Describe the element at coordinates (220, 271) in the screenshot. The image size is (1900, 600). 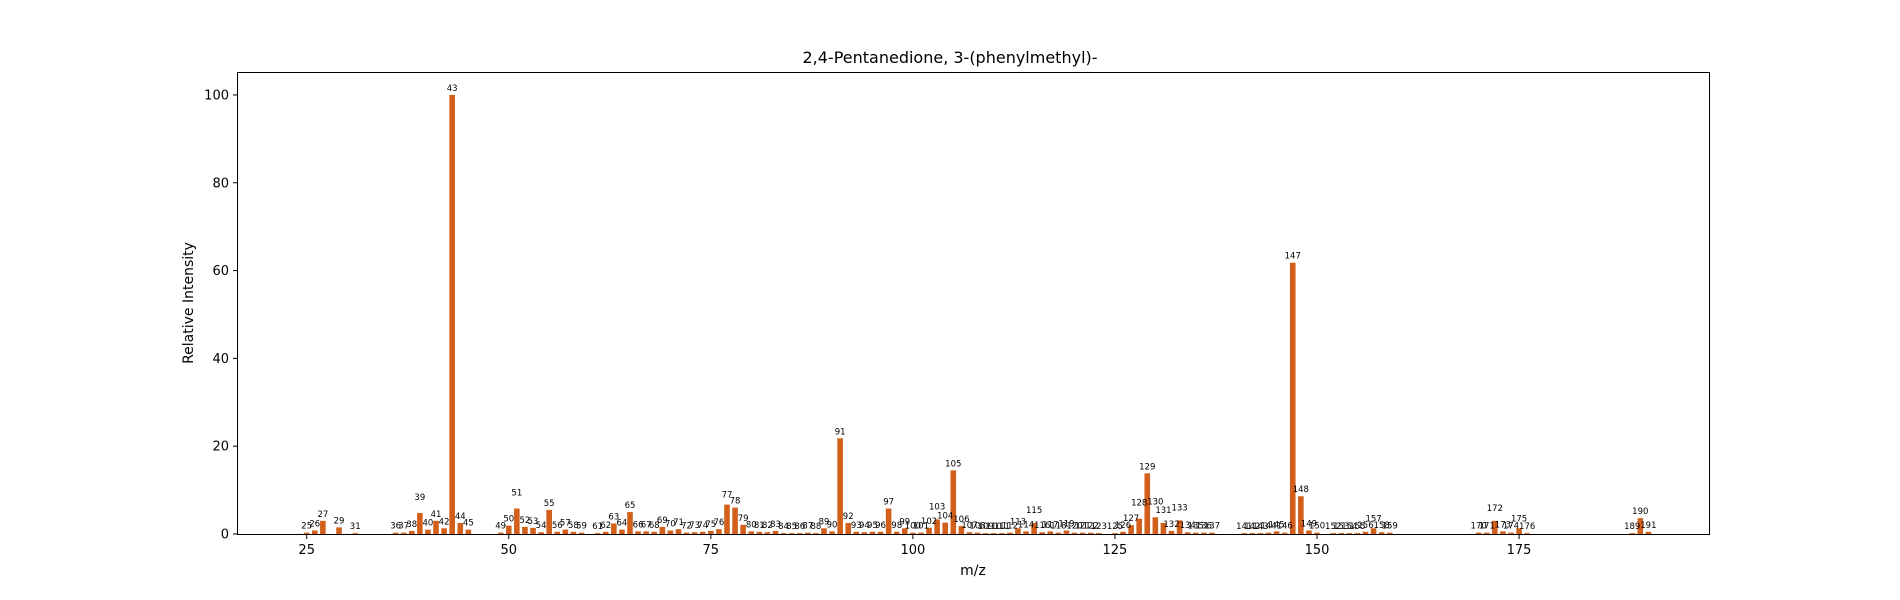
I see `y-tick-label-60: 60` at that location.